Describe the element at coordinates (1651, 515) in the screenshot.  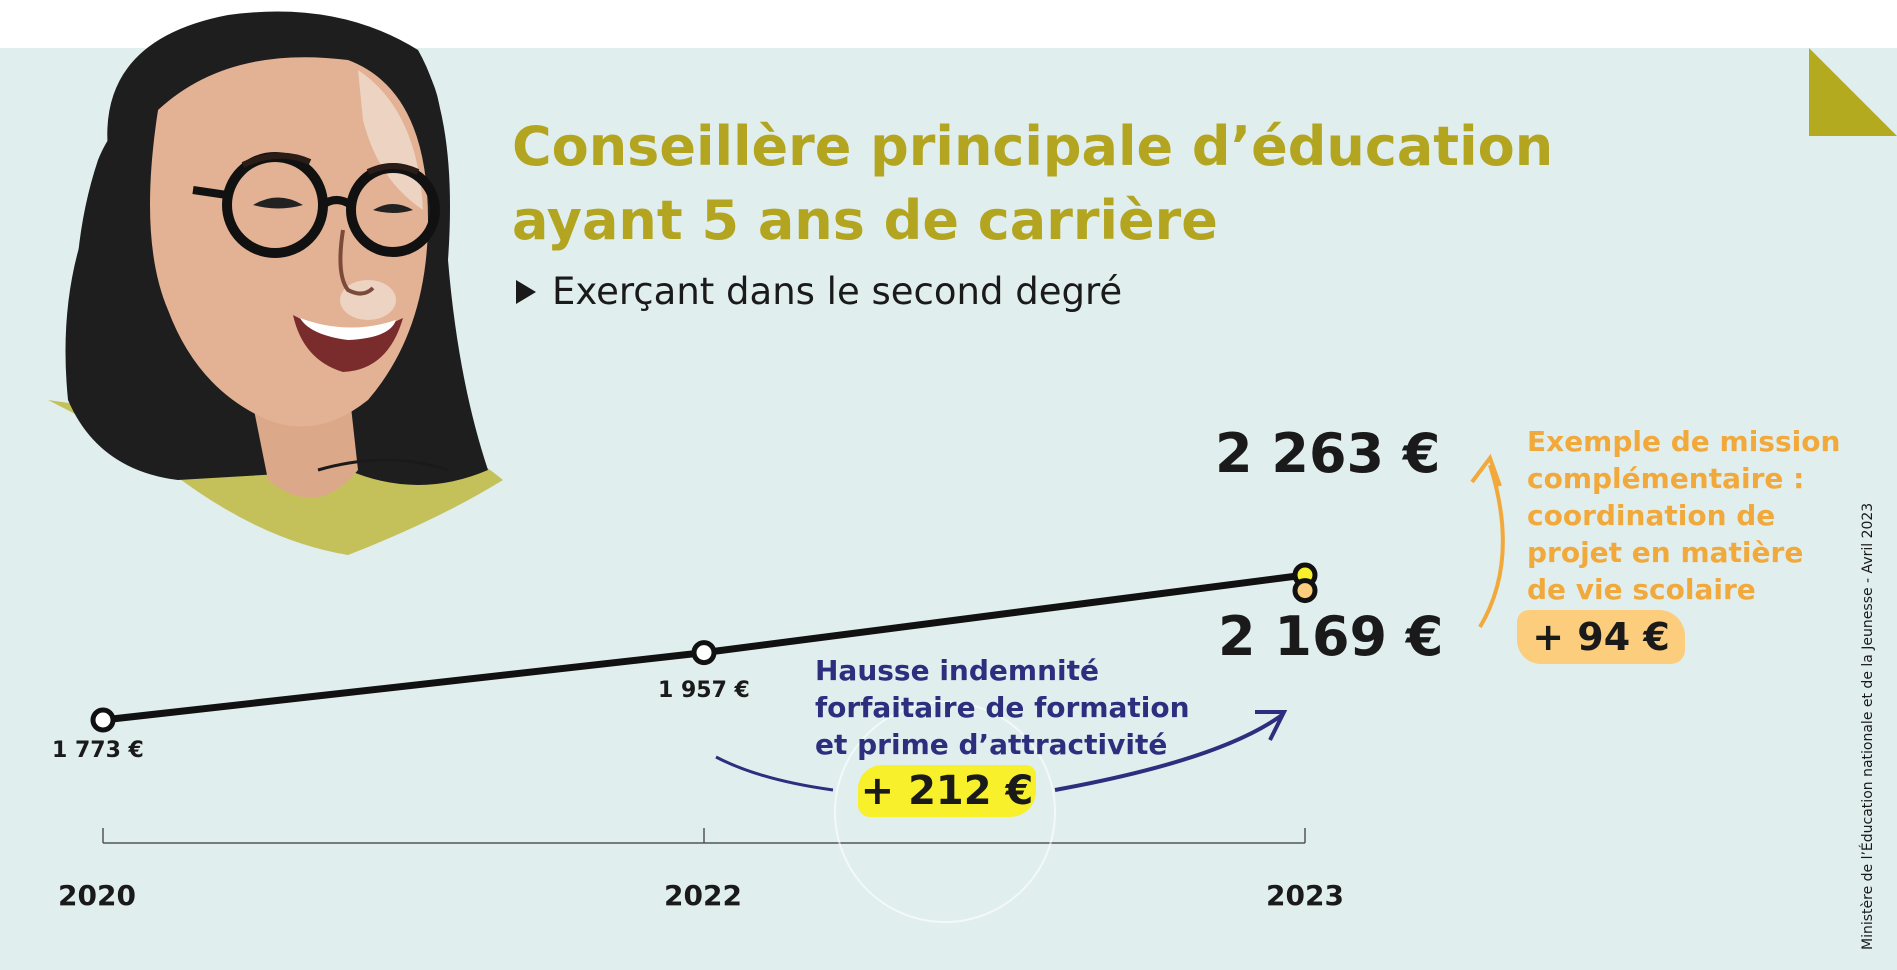
I see `annotation-mission-line3: coordination de` at that location.